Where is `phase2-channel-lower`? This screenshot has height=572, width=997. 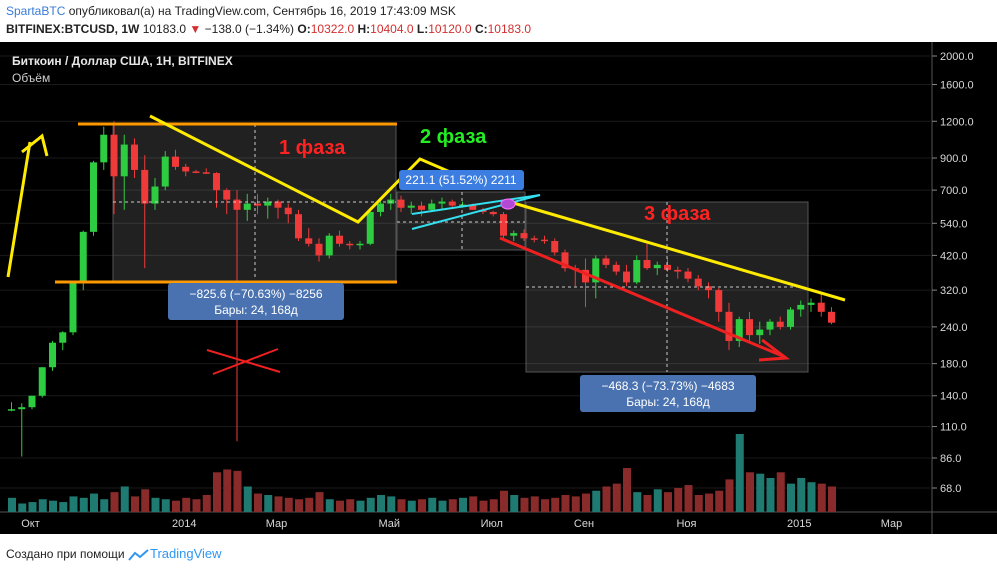 phase2-channel-lower is located at coordinates (476, 212).